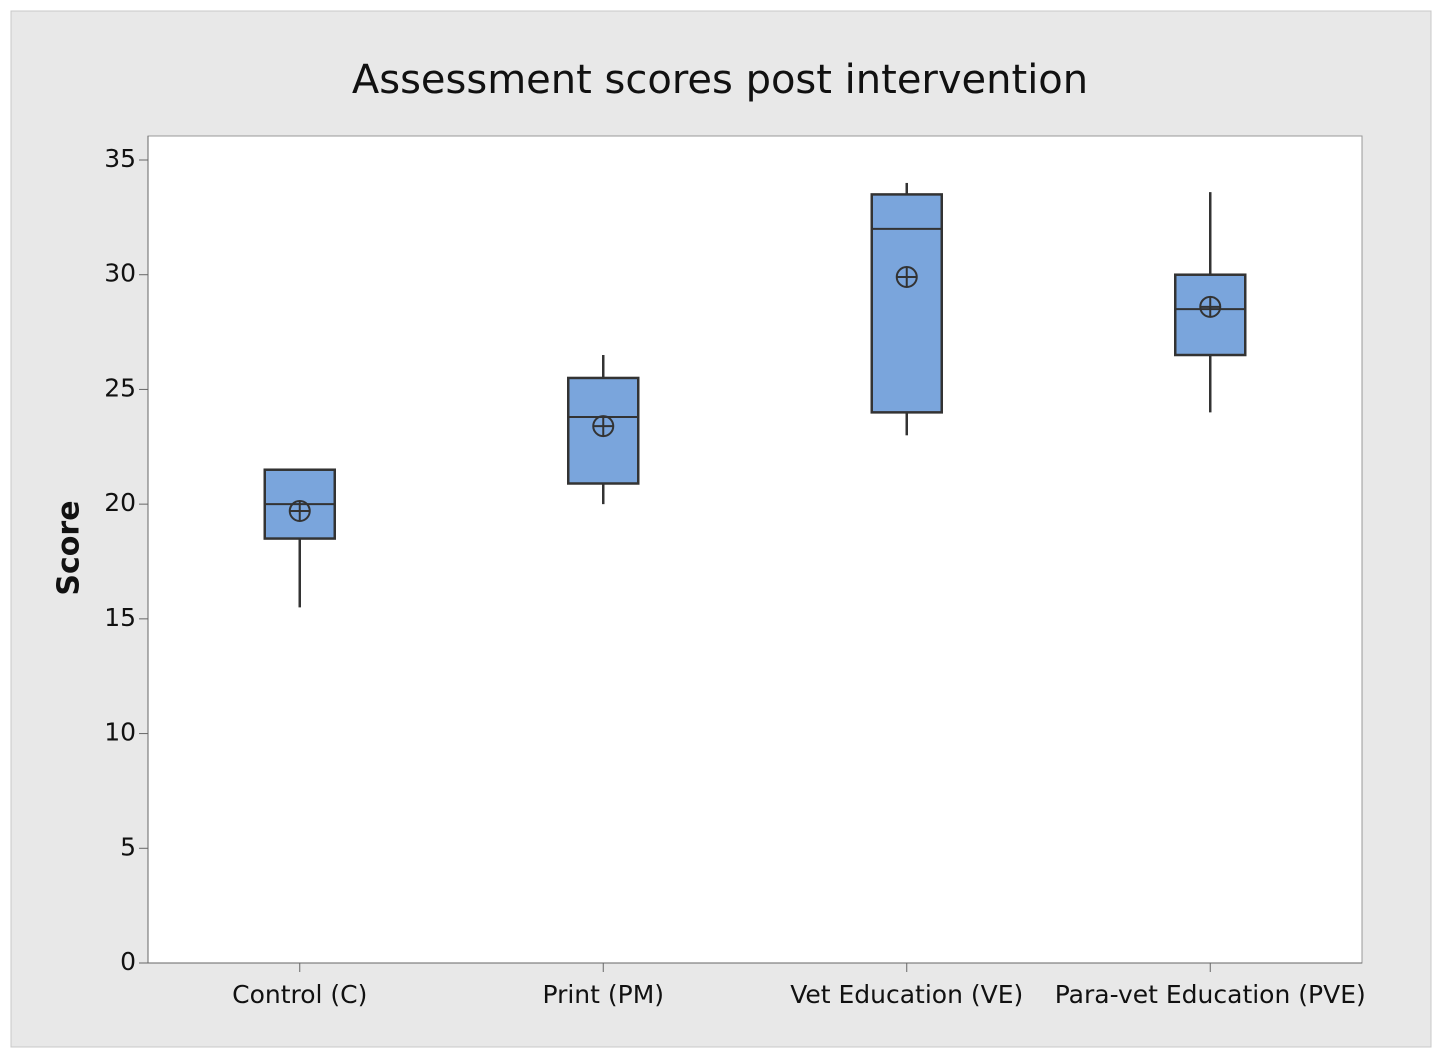 The width and height of the screenshot is (1434, 1050). What do you see at coordinates (120, 502) in the screenshot?
I see `y-tick-label: 20` at bounding box center [120, 502].